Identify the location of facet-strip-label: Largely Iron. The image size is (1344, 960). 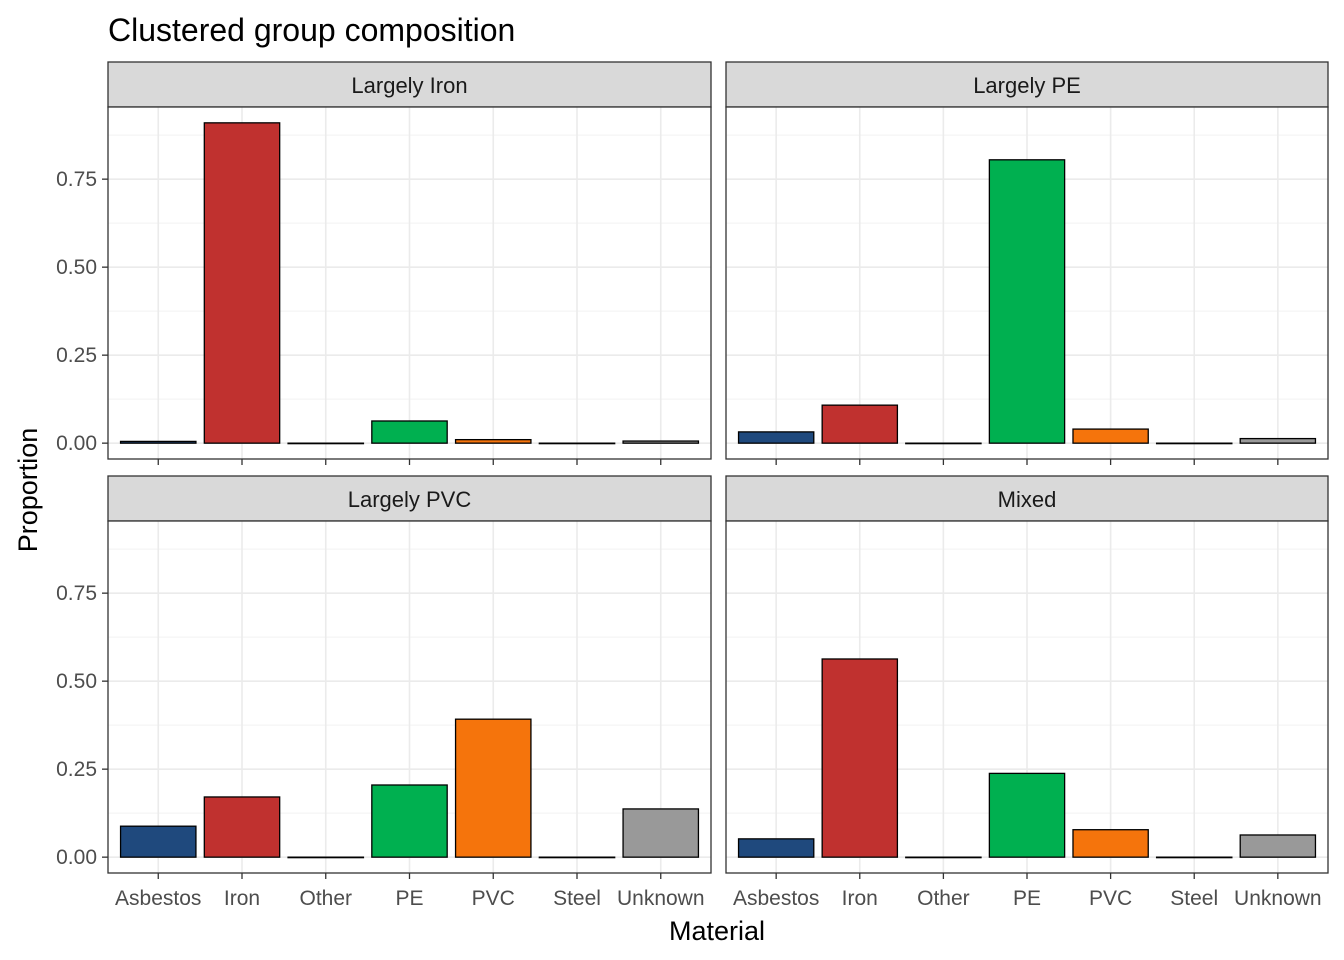
(409, 85).